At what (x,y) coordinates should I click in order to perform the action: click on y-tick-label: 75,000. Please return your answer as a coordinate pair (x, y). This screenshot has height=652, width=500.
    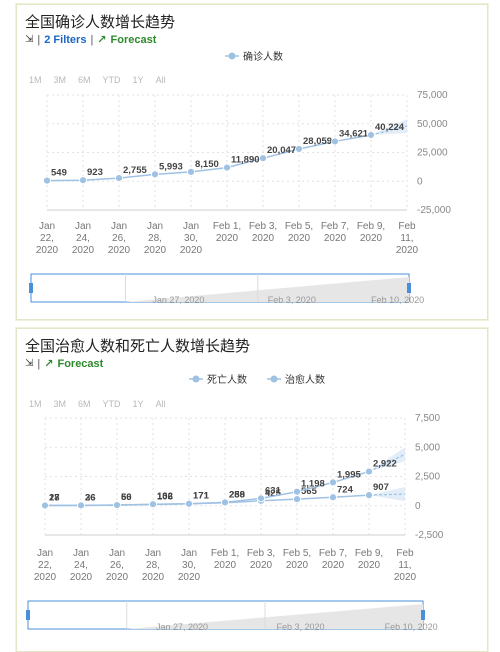
    Looking at the image, I should click on (432, 95).